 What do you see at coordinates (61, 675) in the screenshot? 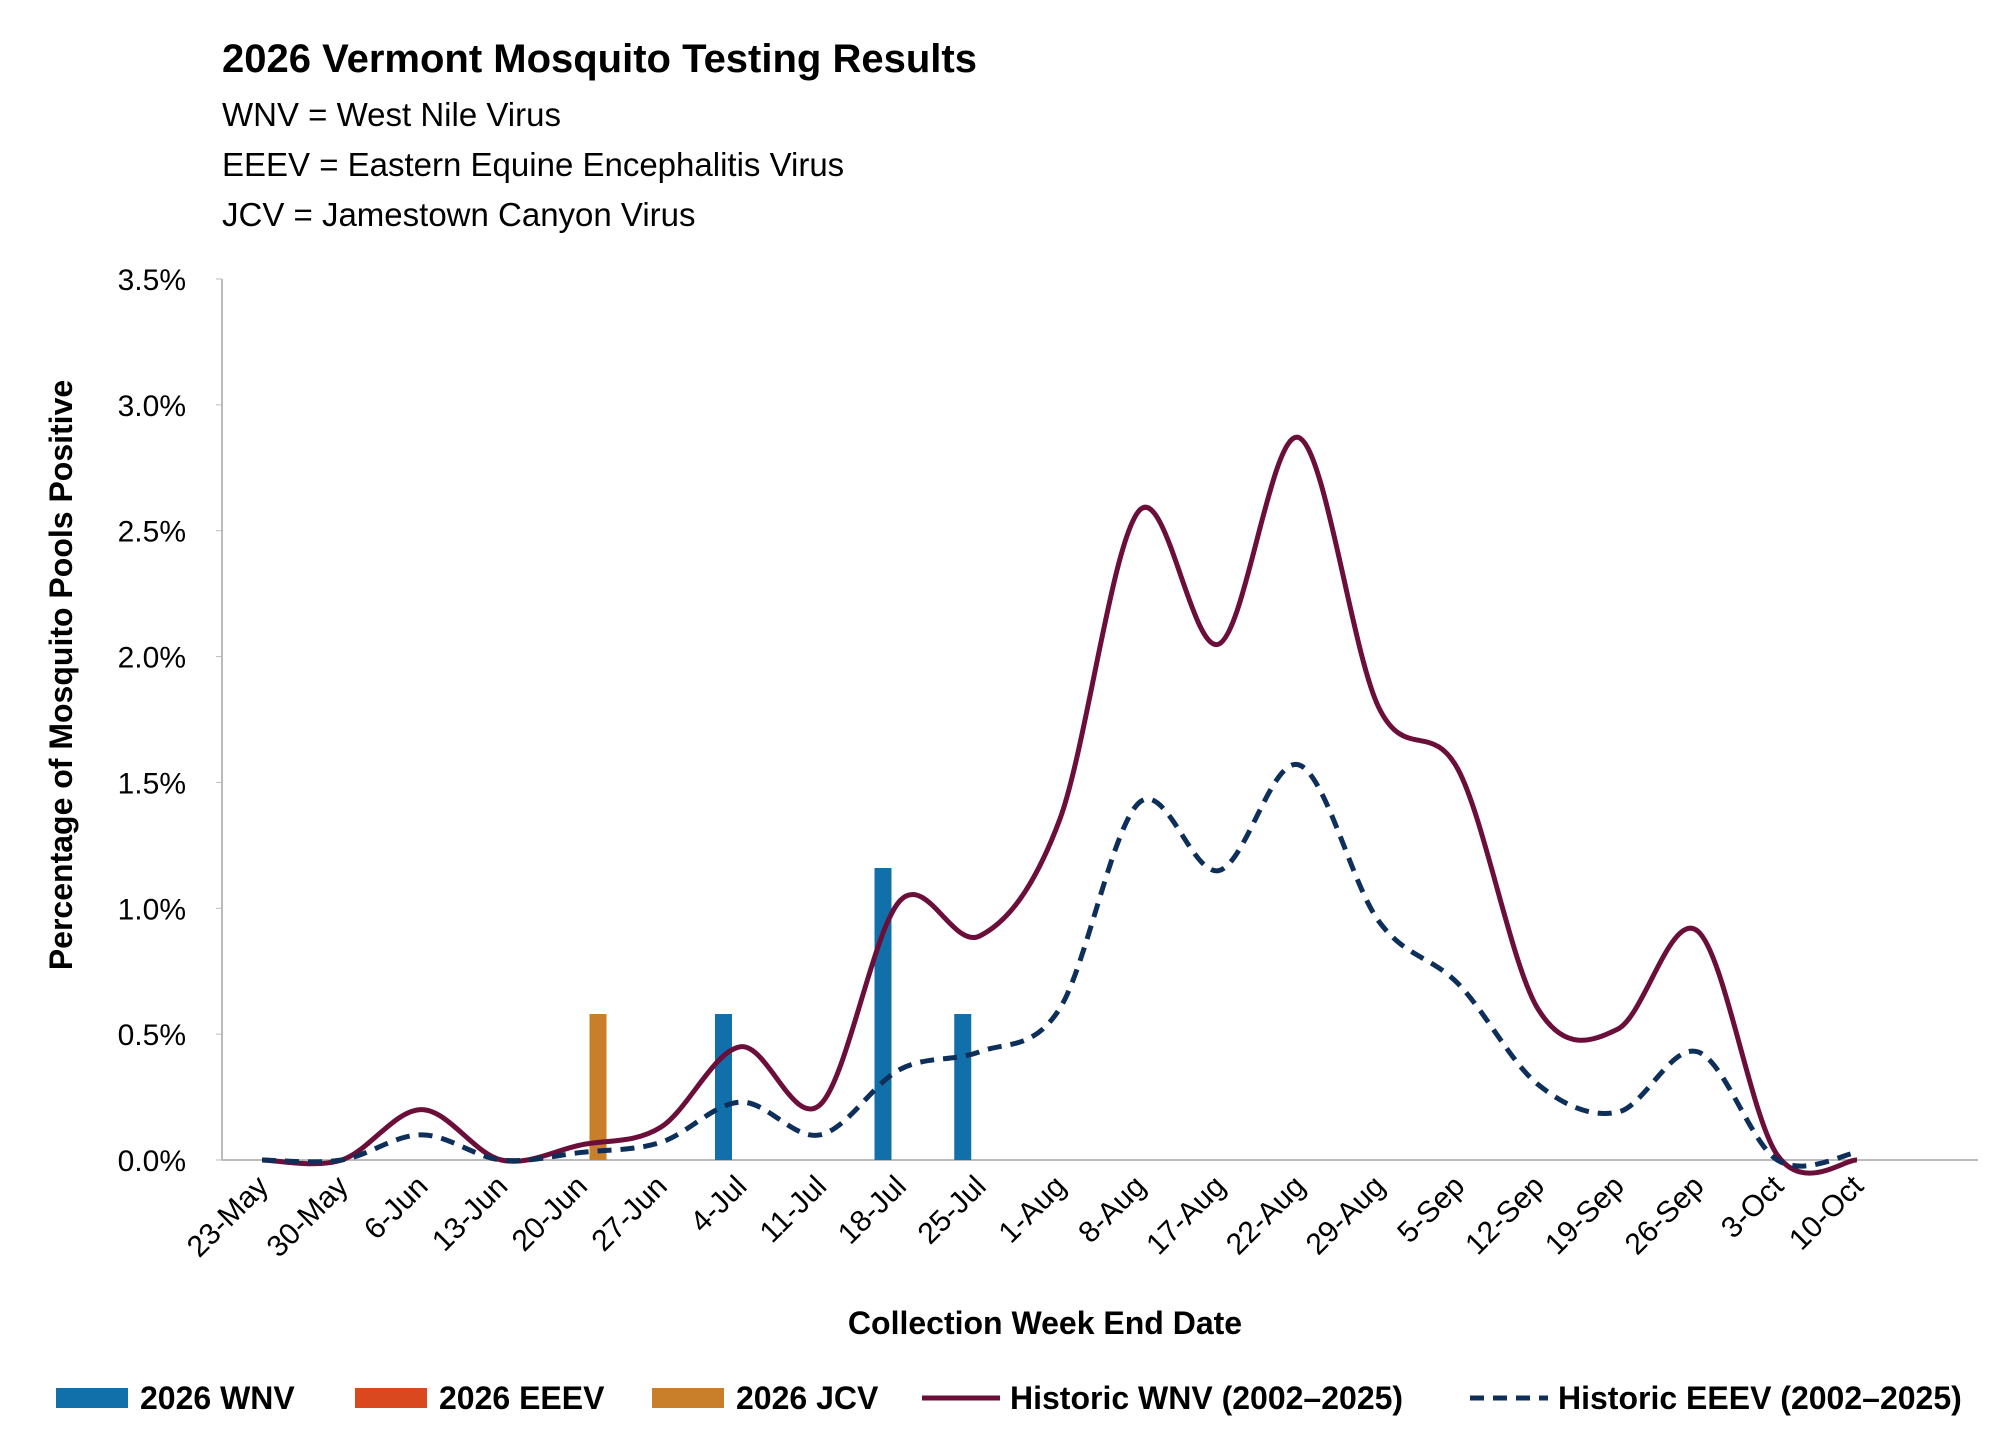
I see `y-axis-title: Percentage of Mosquito Pools Positive` at bounding box center [61, 675].